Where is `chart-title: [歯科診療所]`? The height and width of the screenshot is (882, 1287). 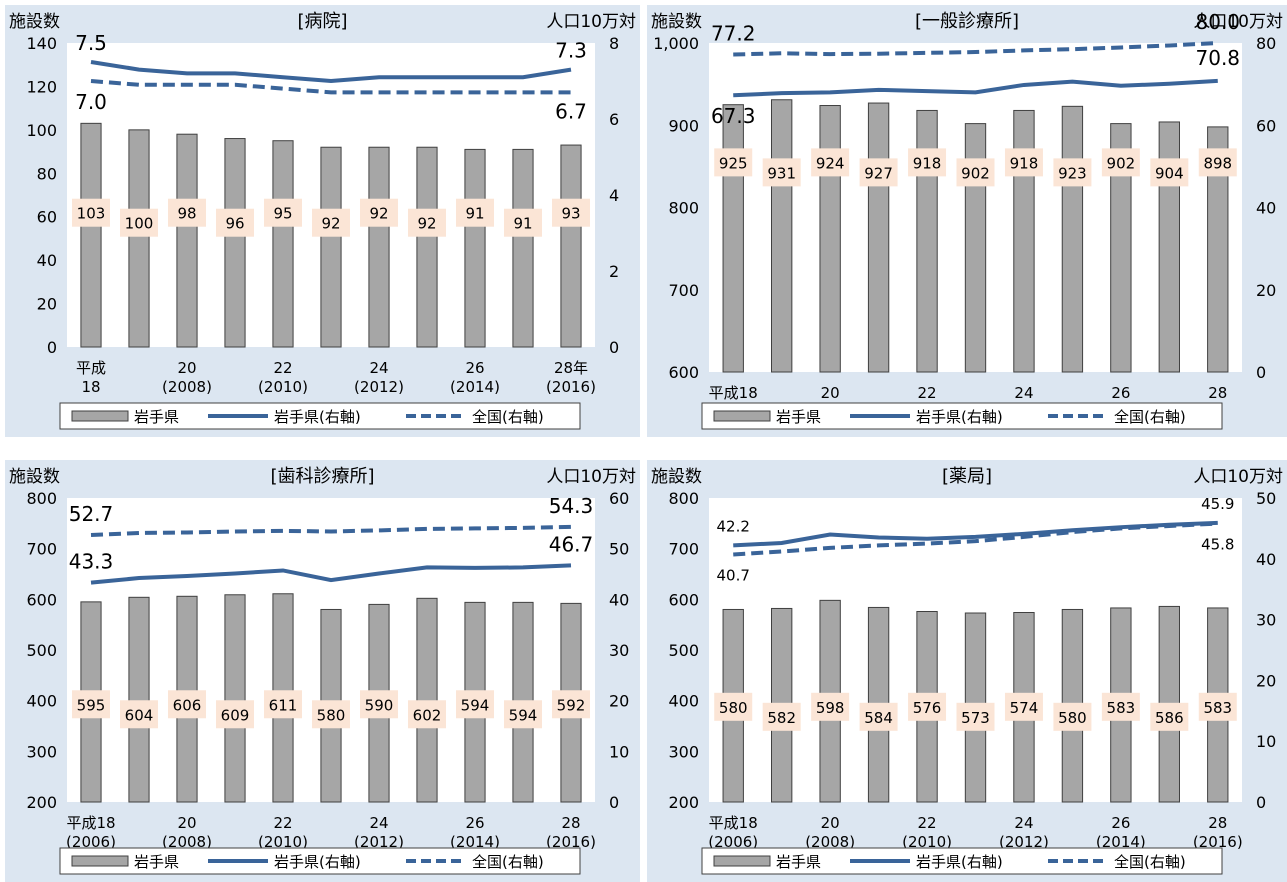
chart-title: [歯科診療所] is located at coordinates (322, 476).